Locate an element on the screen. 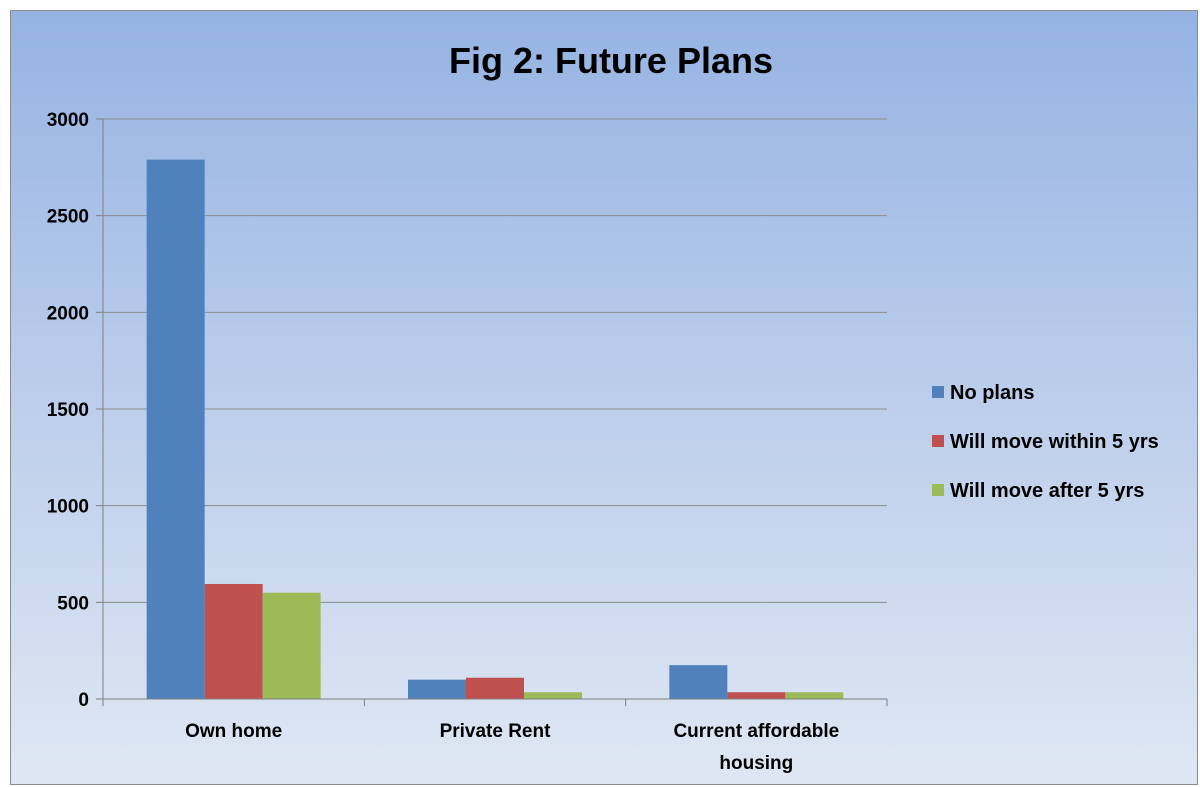 This screenshot has height=787, width=1200. bar-no-plans-own-home is located at coordinates (175, 429).